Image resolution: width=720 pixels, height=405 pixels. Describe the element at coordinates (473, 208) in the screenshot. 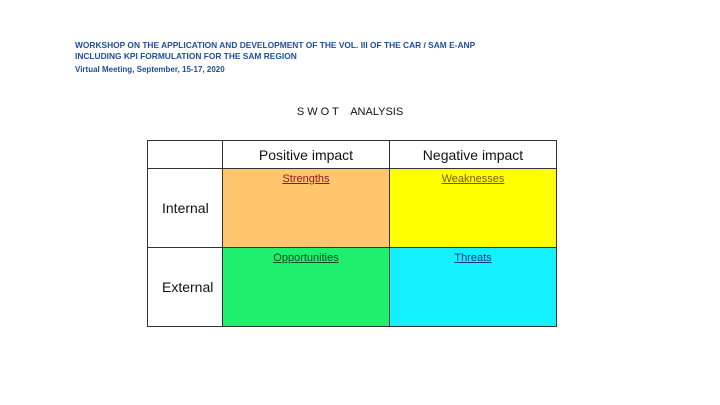

I see `weaknesses-cell: Weaknesses` at that location.